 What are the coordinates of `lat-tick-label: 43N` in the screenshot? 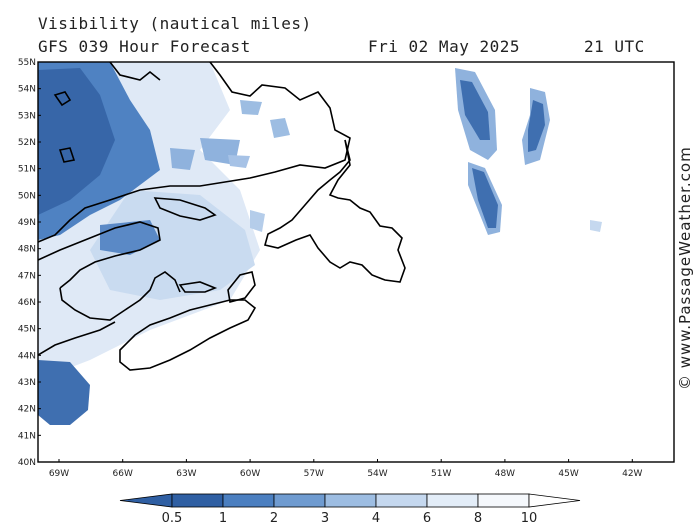 It's located at (27, 383).